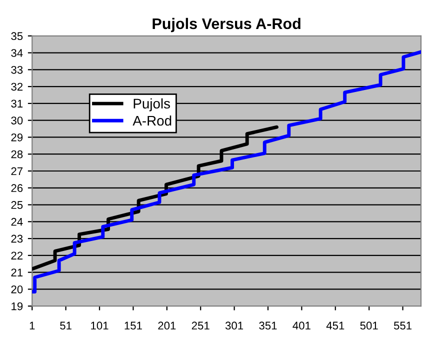  What do you see at coordinates (32, 326) in the screenshot?
I see `x-tick-label: 1` at bounding box center [32, 326].